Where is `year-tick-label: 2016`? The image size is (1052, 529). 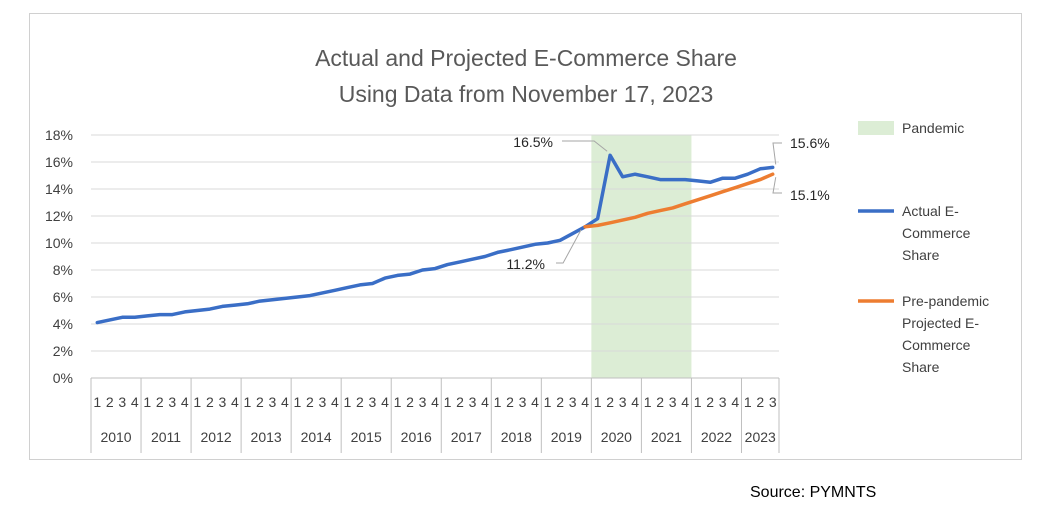 year-tick-label: 2016 is located at coordinates (416, 437).